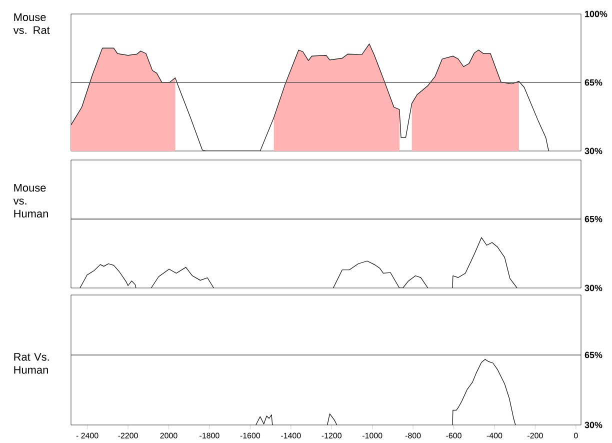  Describe the element at coordinates (31, 363) in the screenshot. I see `y-axis-title: Rat Vs. Human` at that location.